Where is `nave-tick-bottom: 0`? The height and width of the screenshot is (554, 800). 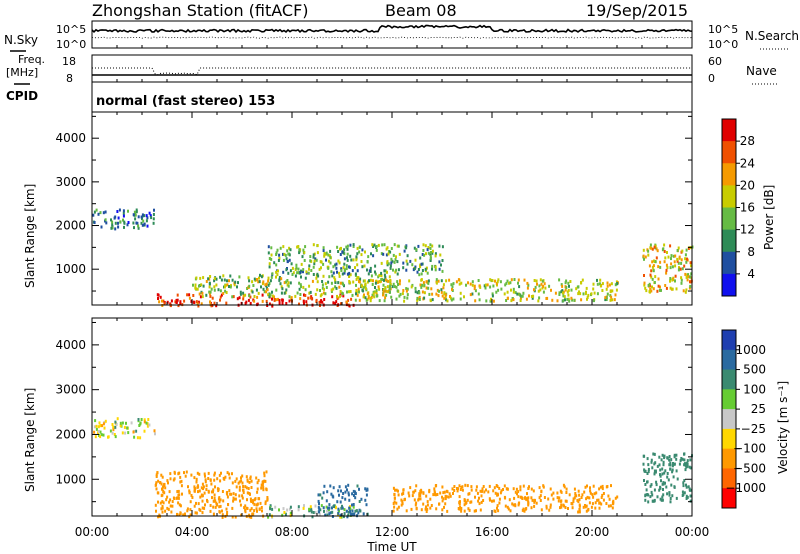
nave-tick-bottom: 0 is located at coordinates (711, 78).